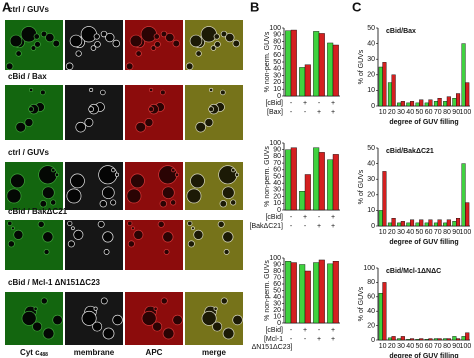 The width and height of the screenshot is (474, 358). Describe the element at coordinates (410, 151) in the screenshot. I see `chart-title: cBid/BakΔC21` at that location.